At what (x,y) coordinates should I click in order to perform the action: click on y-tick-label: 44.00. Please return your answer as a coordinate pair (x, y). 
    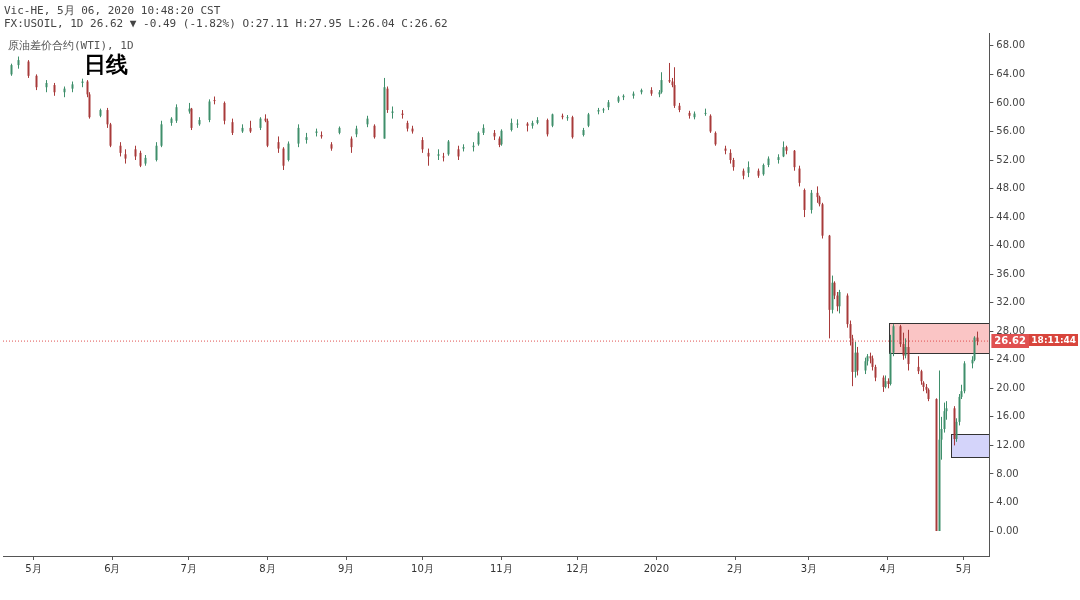
    Looking at the image, I should click on (1011, 216).